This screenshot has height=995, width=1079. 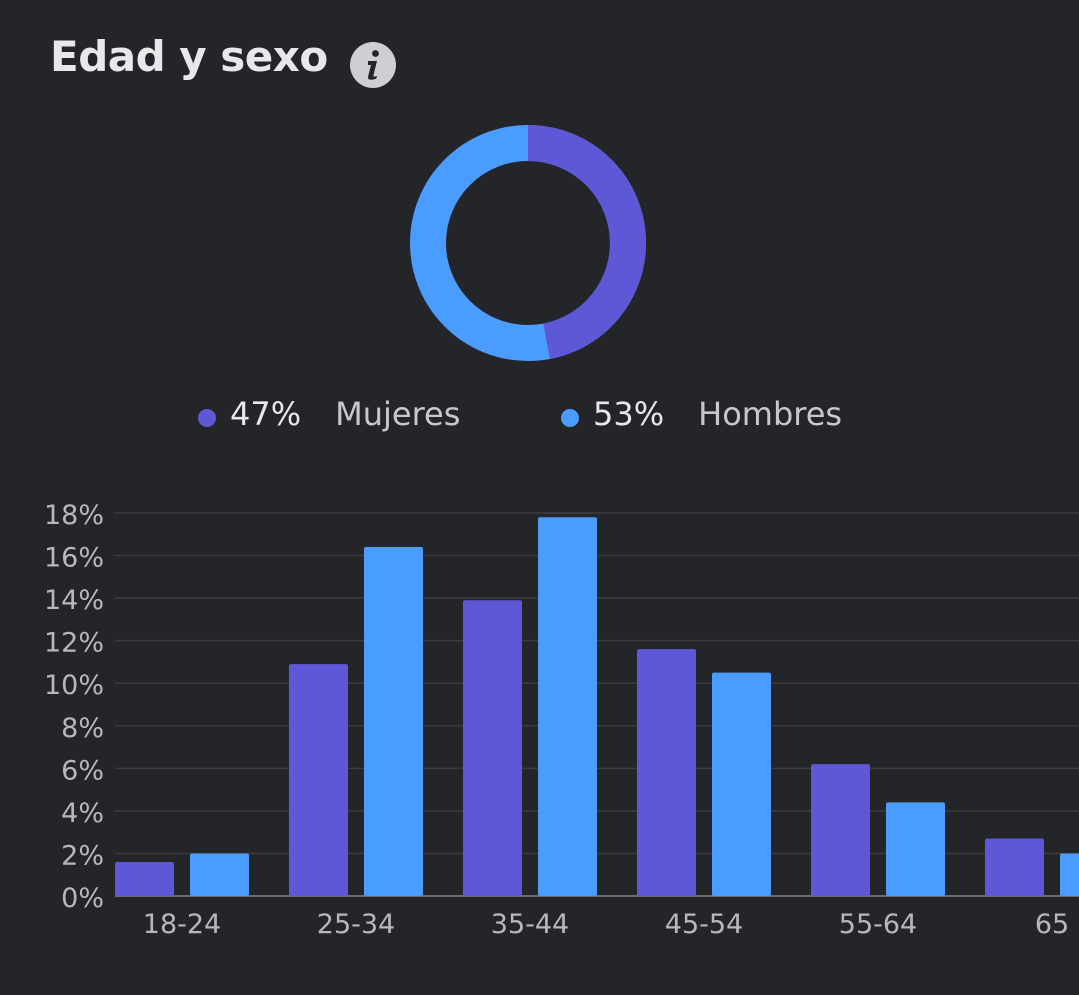 What do you see at coordinates (570, 418) in the screenshot?
I see `legend-dot-men` at bounding box center [570, 418].